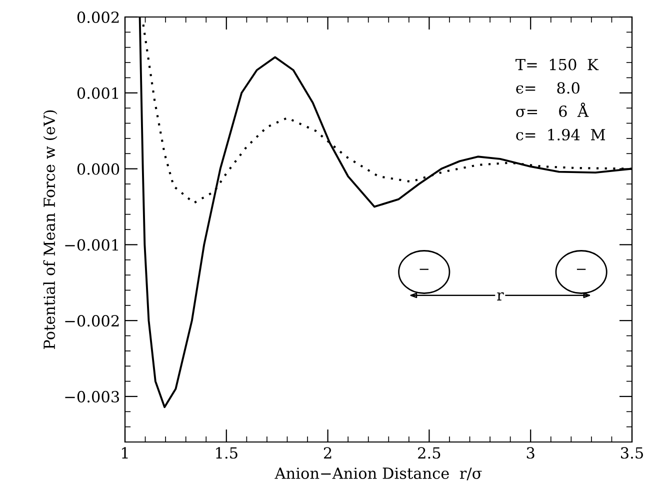 Image resolution: width=652 pixels, height=491 pixels. What do you see at coordinates (50, 229) in the screenshot?
I see `y-axis-title: Potential of Mean Force w (eV)` at bounding box center [50, 229].